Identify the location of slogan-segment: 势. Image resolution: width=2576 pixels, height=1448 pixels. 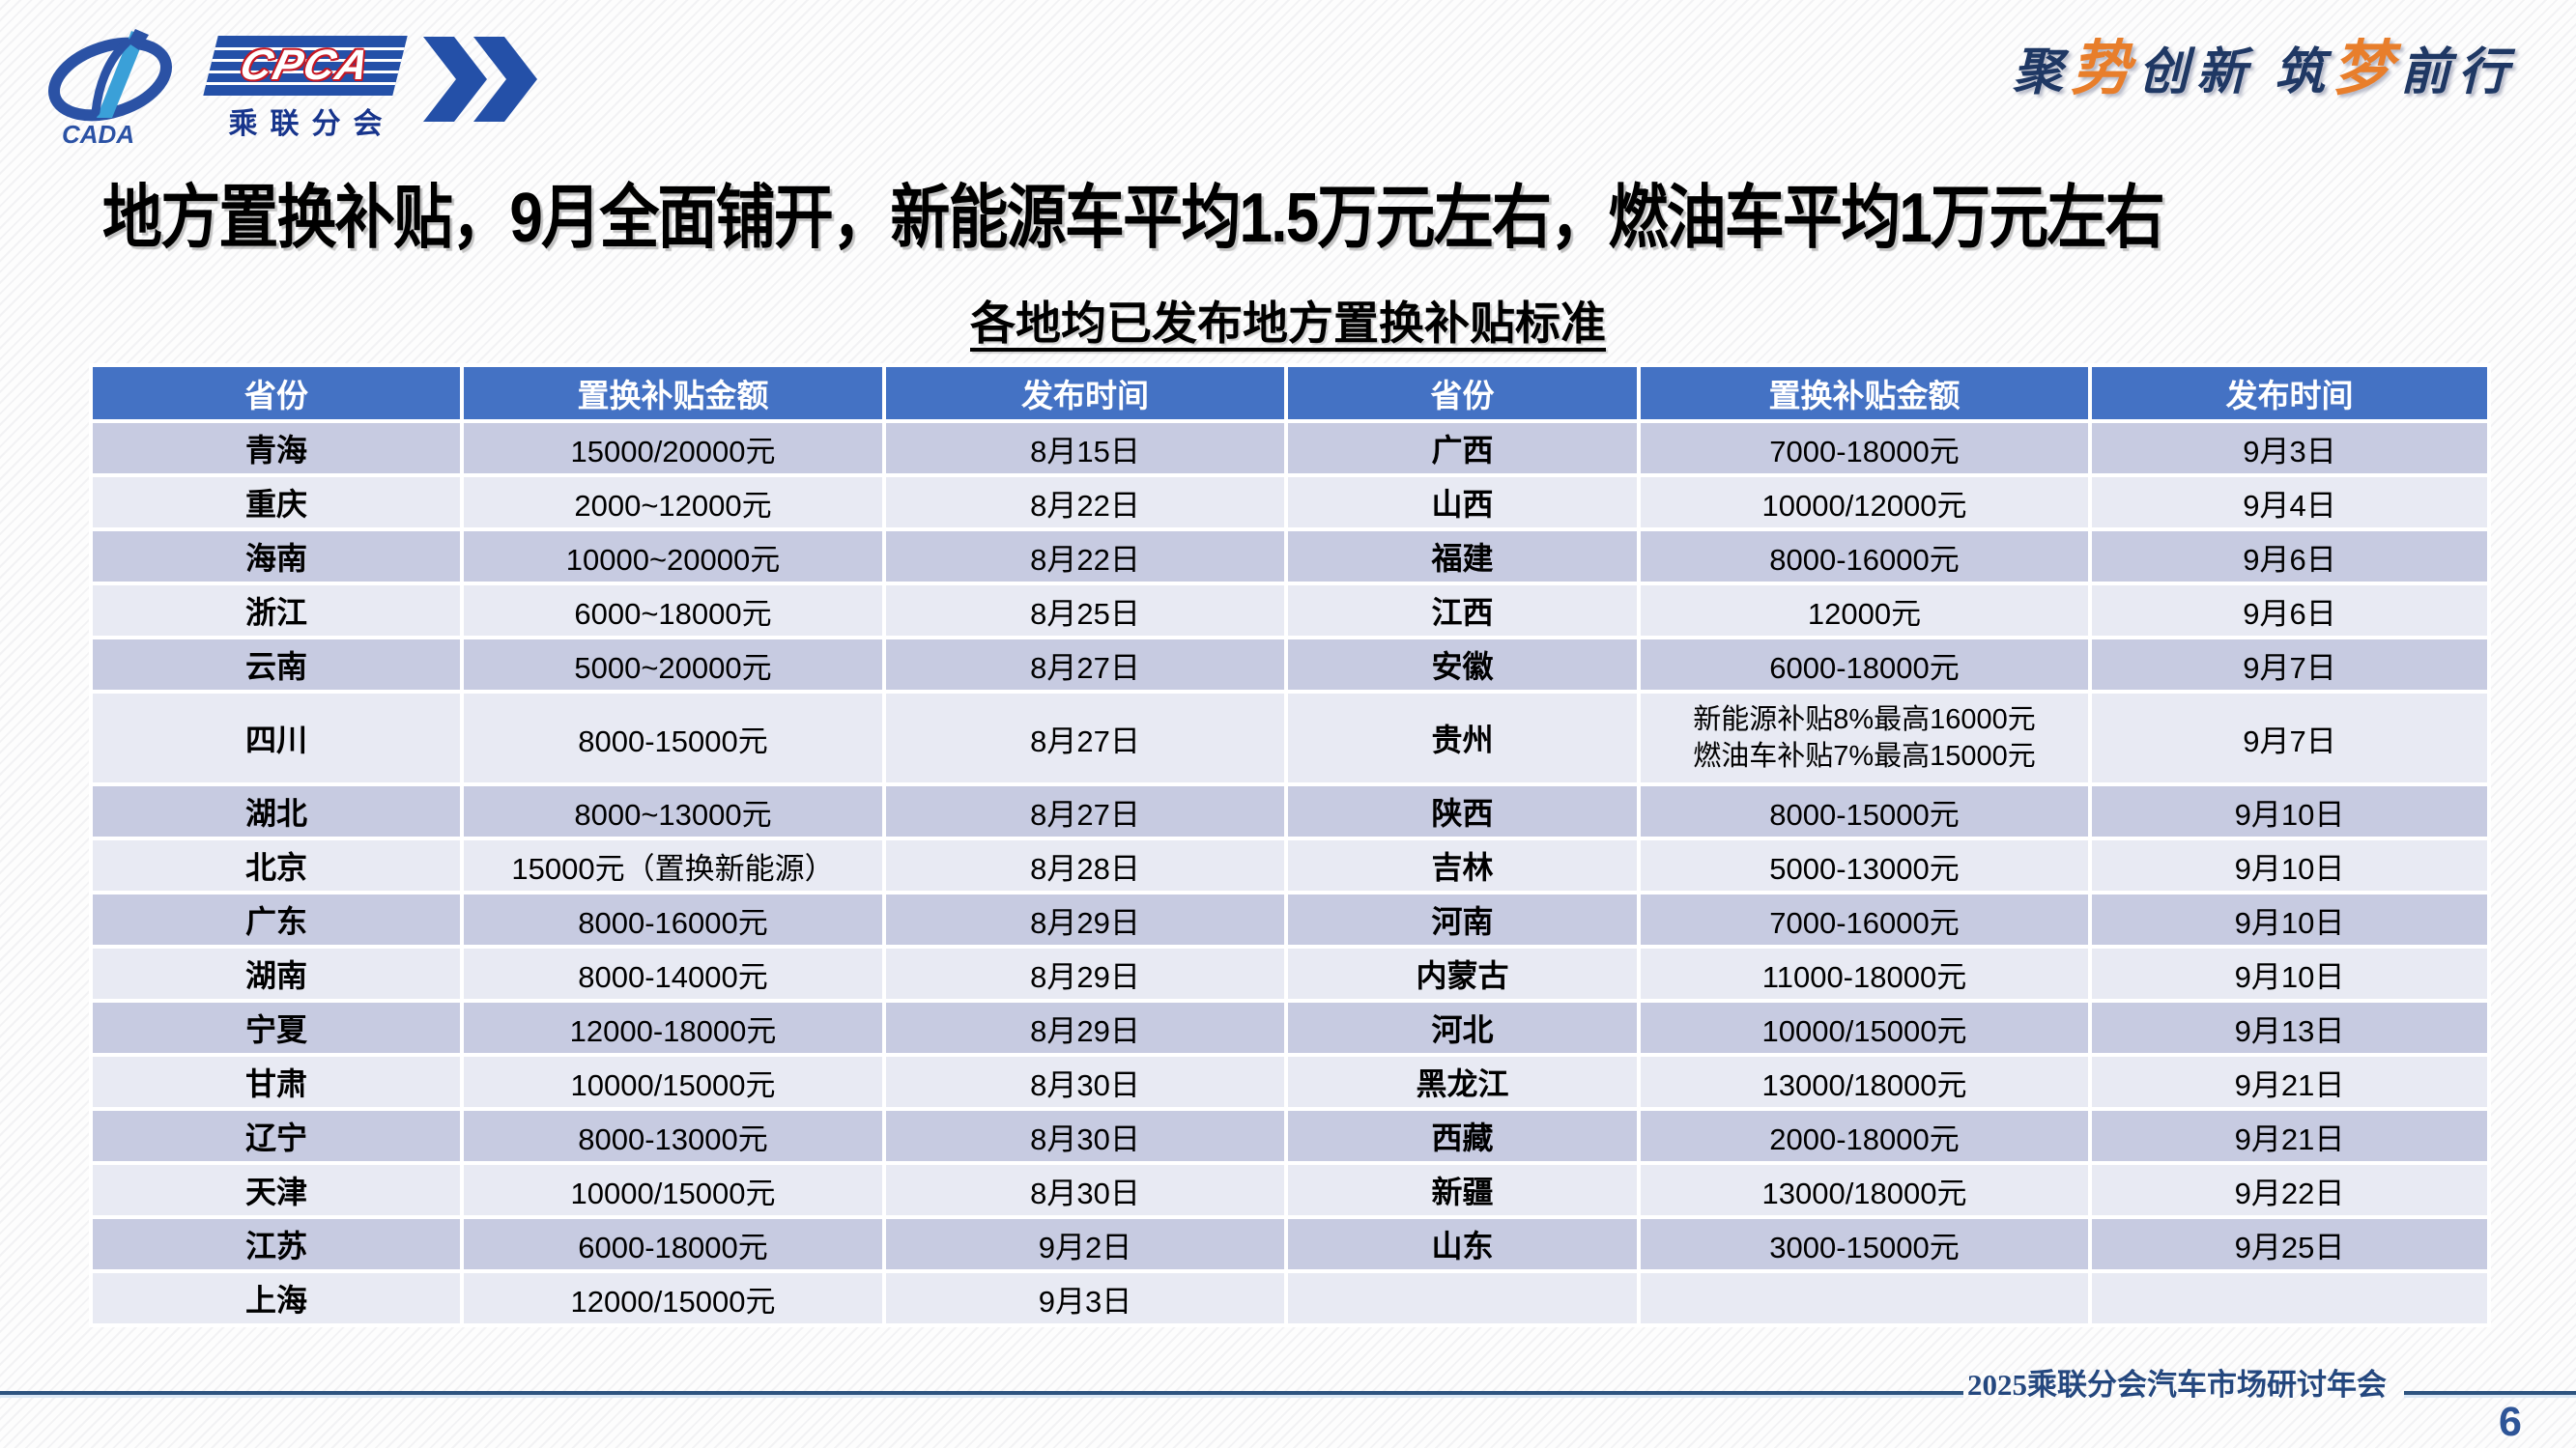
(2104, 69).